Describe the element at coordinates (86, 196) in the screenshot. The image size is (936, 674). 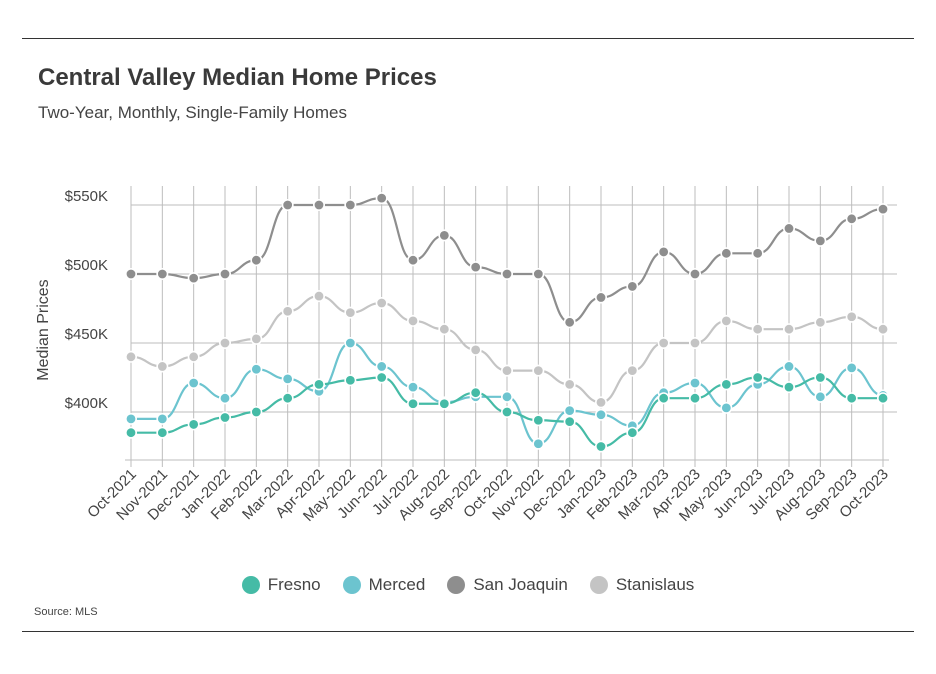
I see `y-tick-label: $550K` at that location.